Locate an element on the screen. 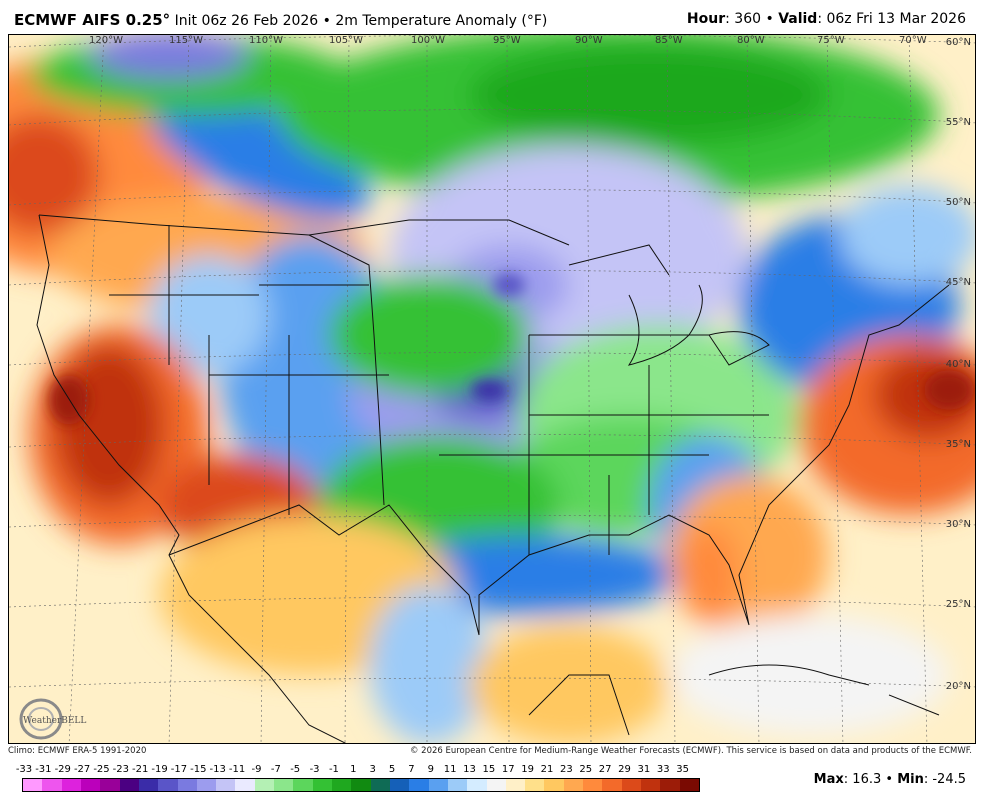  colorbar is located at coordinates (361, 785).